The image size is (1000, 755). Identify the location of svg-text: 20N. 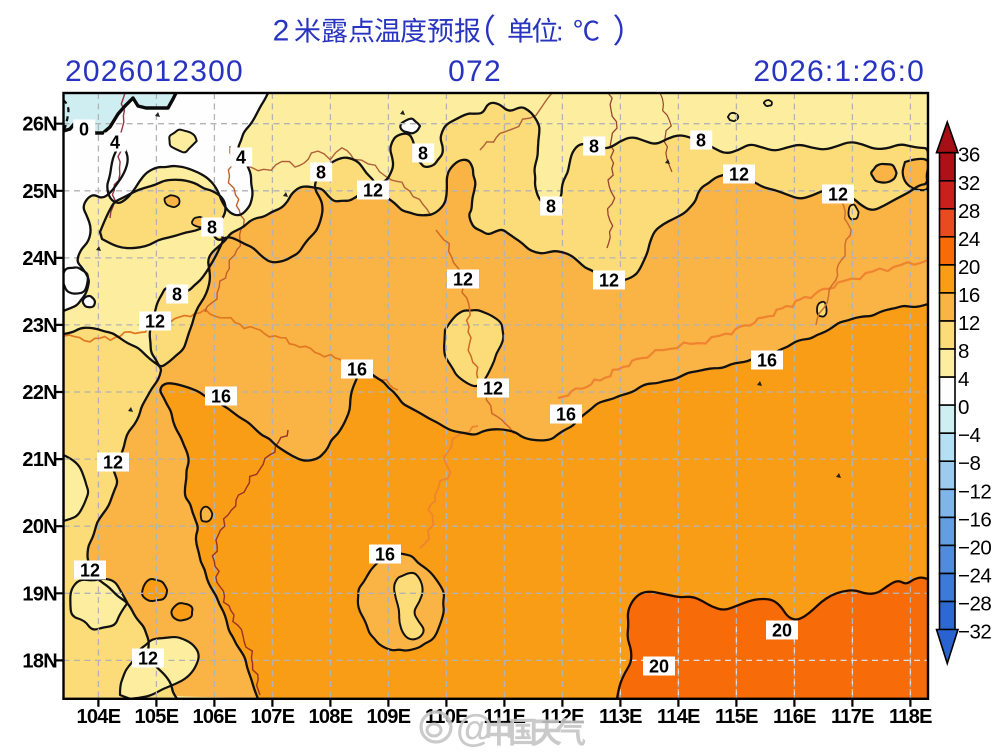
(39, 527).